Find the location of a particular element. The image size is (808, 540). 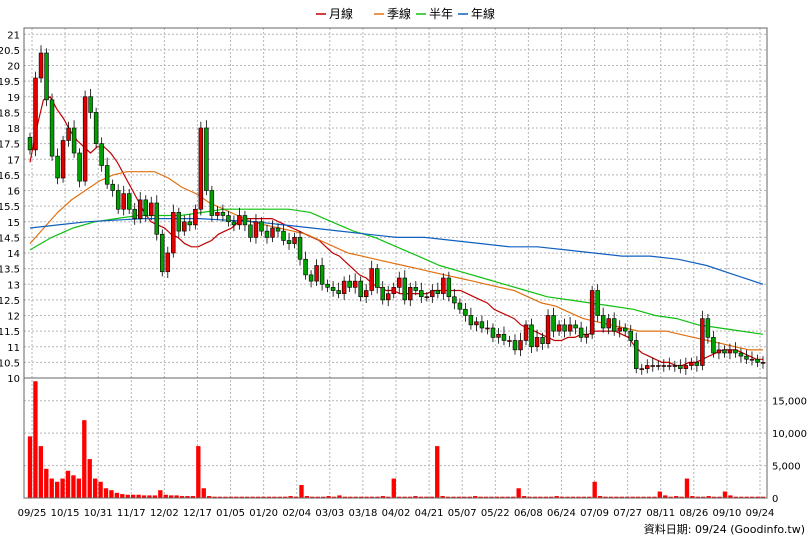

price-tick-label: 20 is located at coordinates (13, 67).